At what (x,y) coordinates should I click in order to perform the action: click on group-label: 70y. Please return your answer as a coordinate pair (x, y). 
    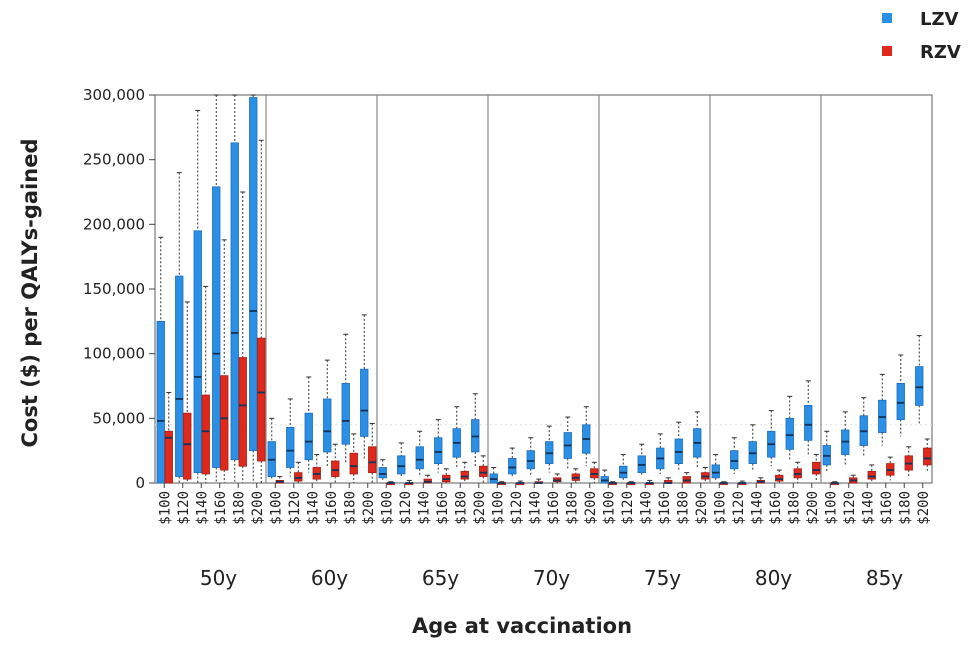
    Looking at the image, I should click on (551, 578).